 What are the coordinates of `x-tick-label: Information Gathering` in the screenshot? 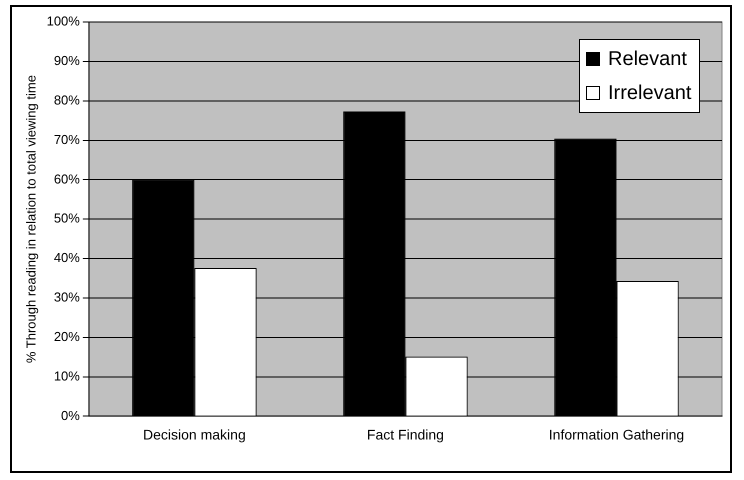 It's located at (616, 434).